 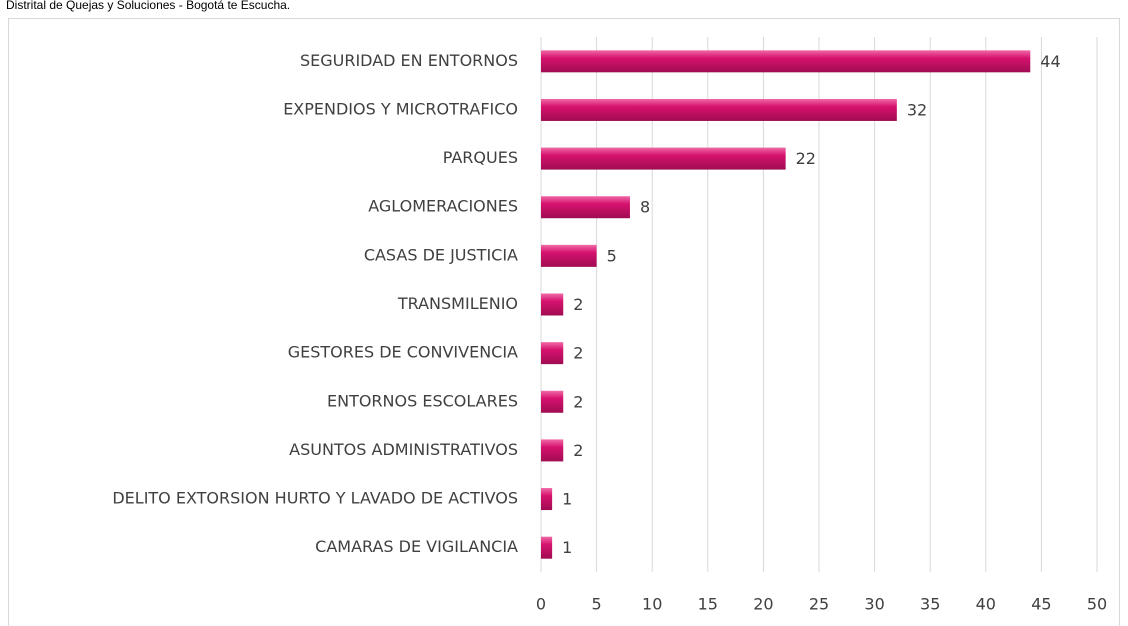 I want to click on value-label: 8, so click(x=645, y=207).